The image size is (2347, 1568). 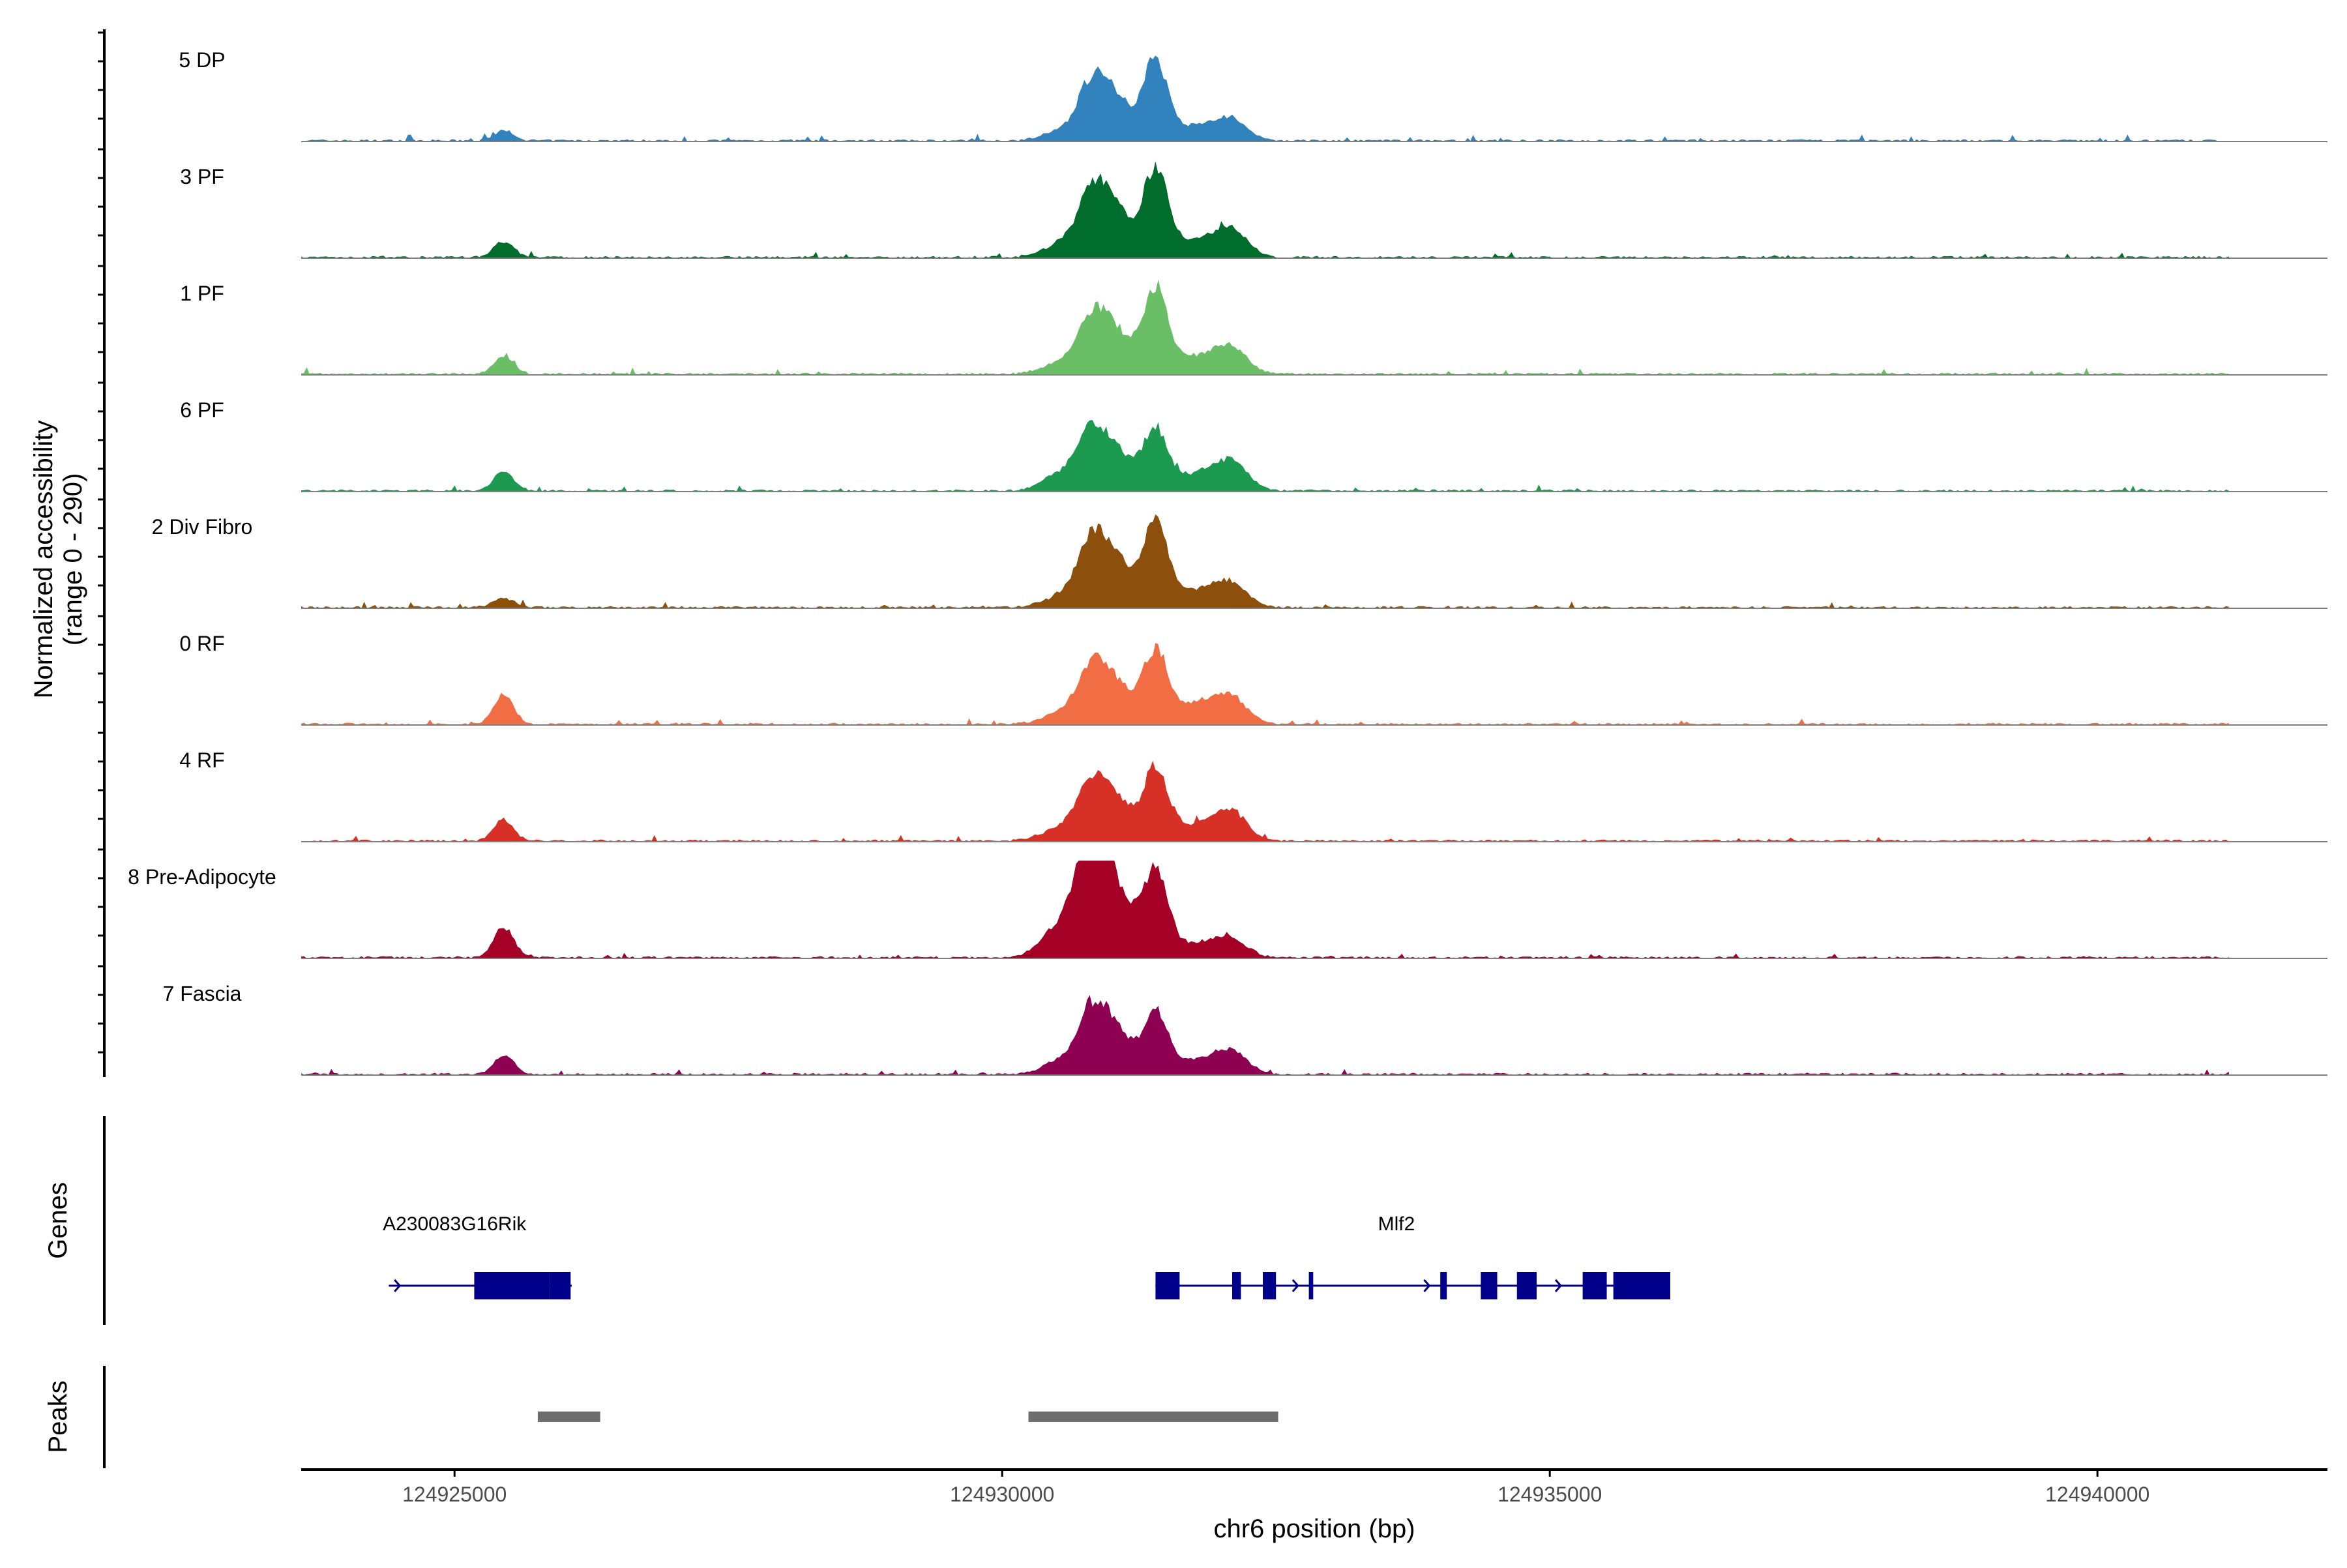 What do you see at coordinates (58, 1417) in the screenshot?
I see `peaks-axis-title: Peaks` at bounding box center [58, 1417].